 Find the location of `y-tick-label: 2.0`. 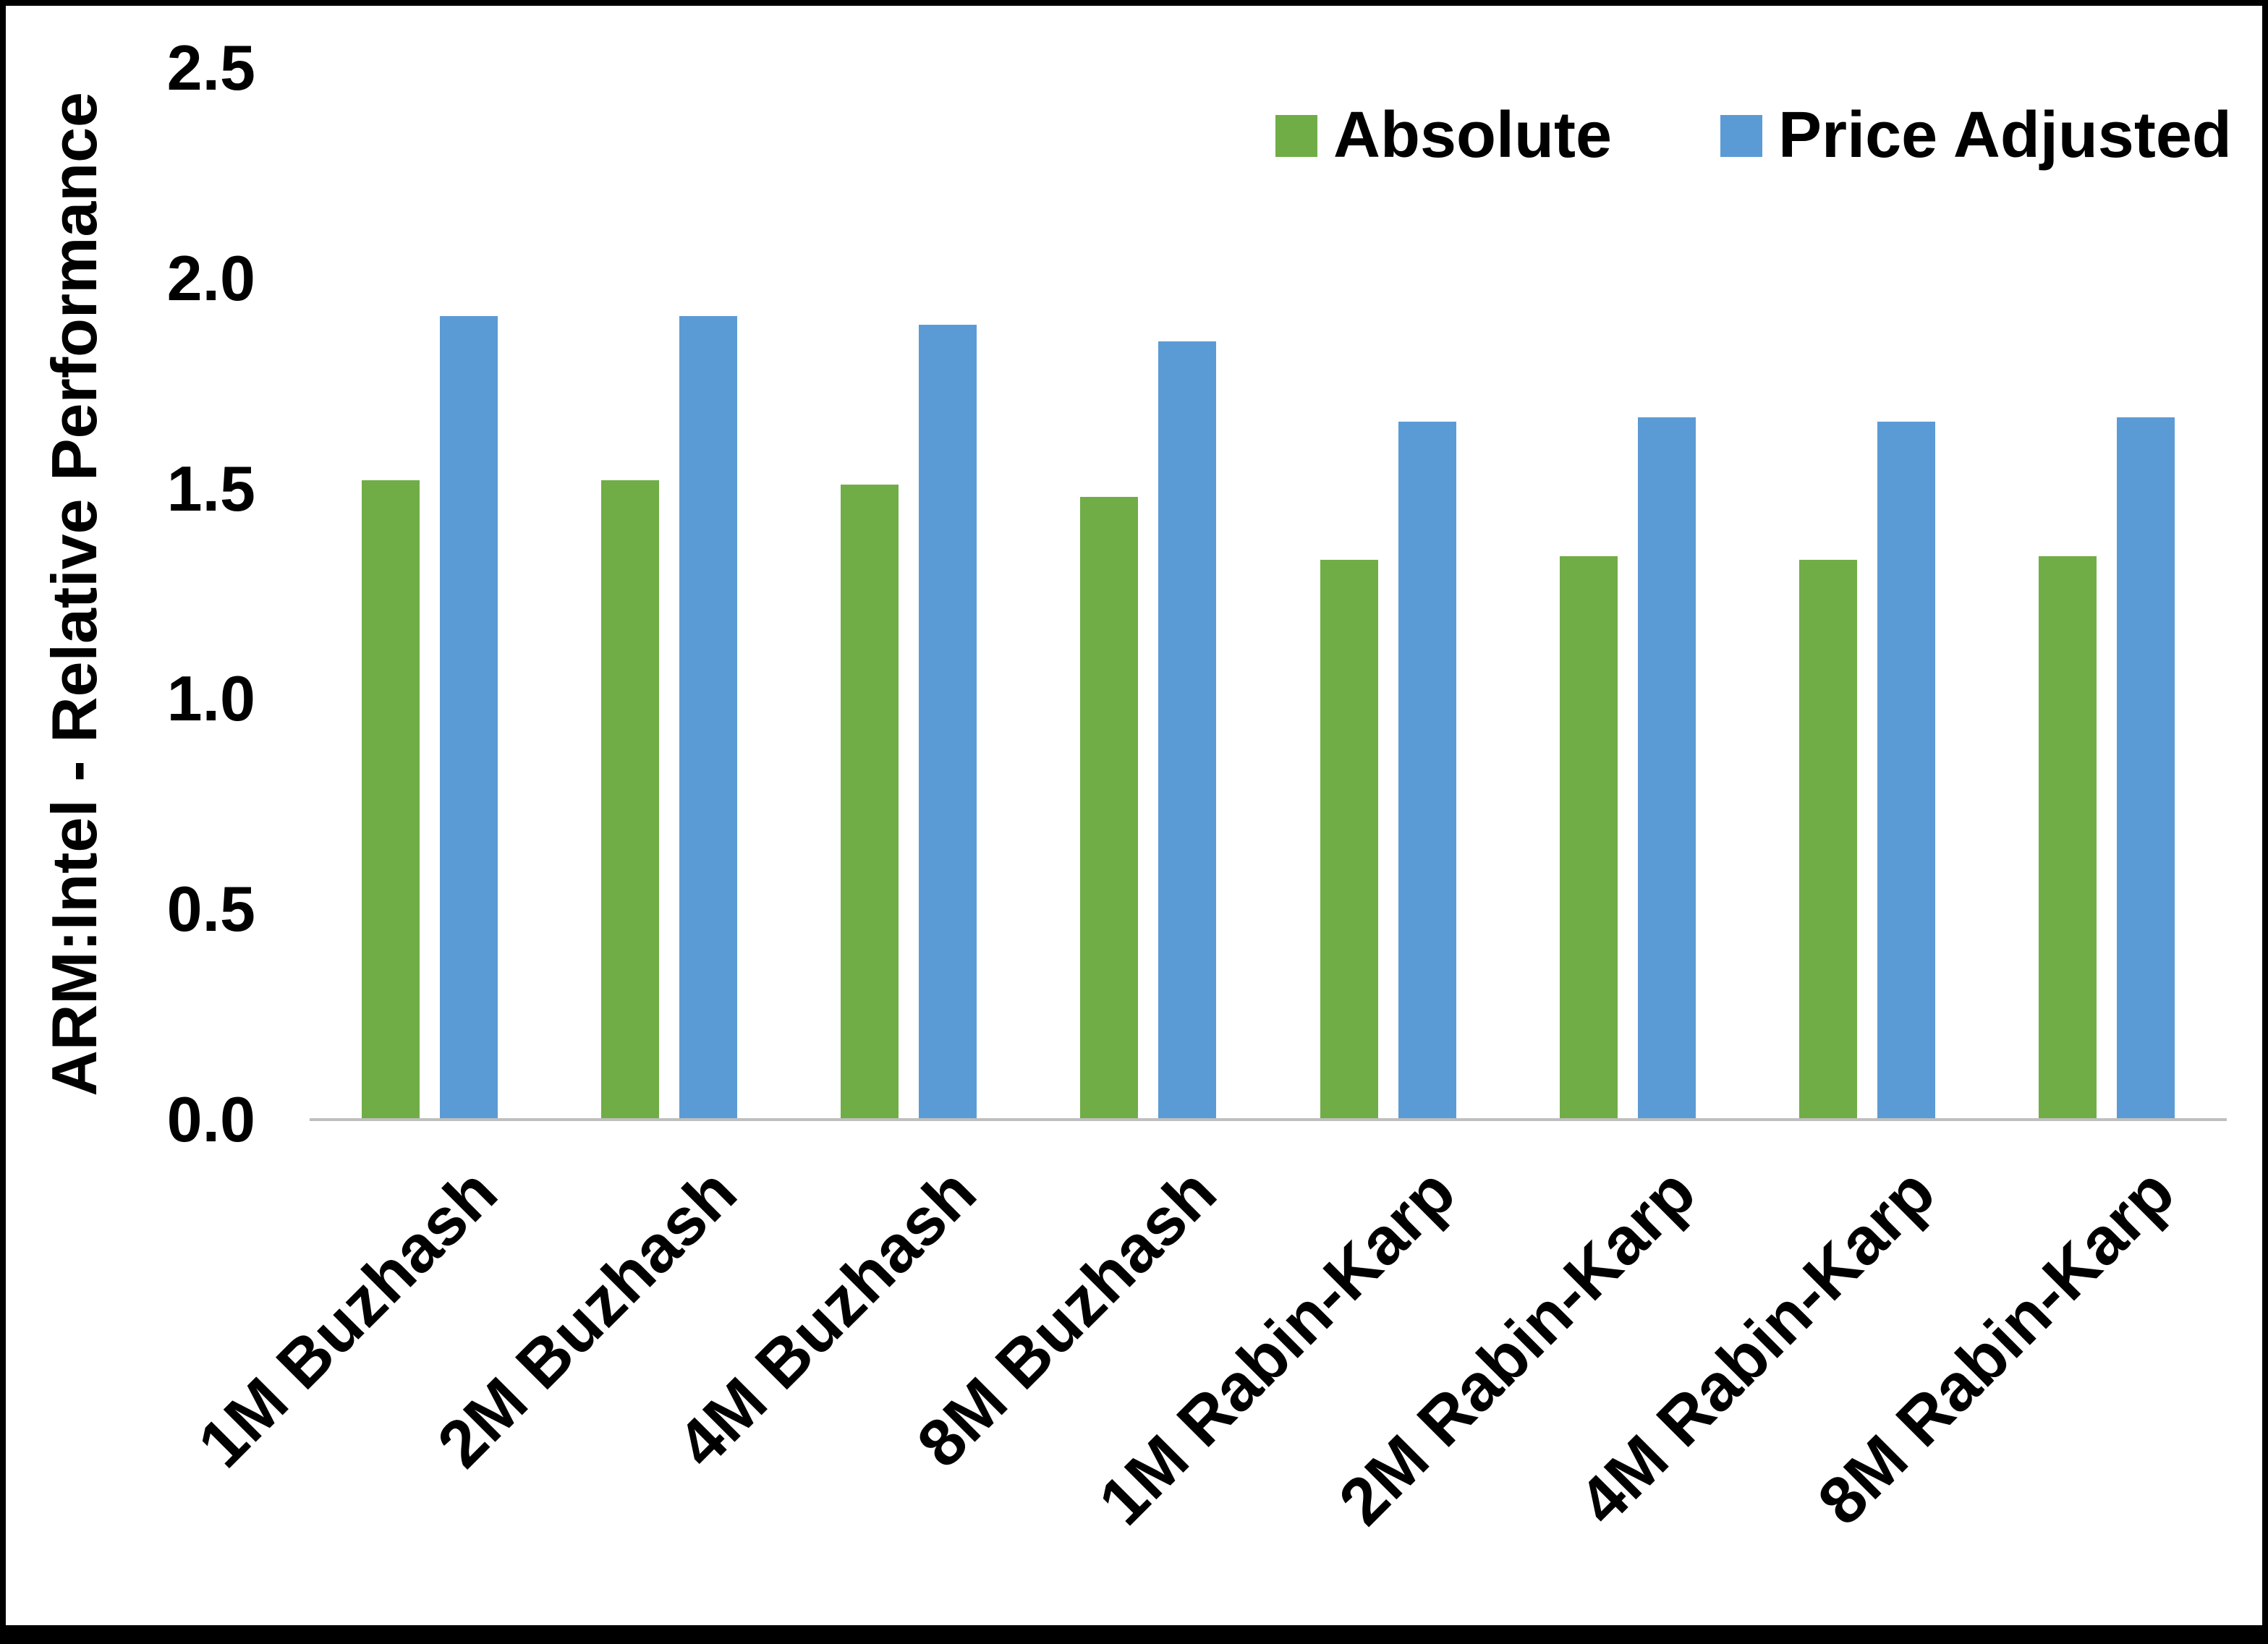

y-tick-label: 2.0 is located at coordinates (210, 278).